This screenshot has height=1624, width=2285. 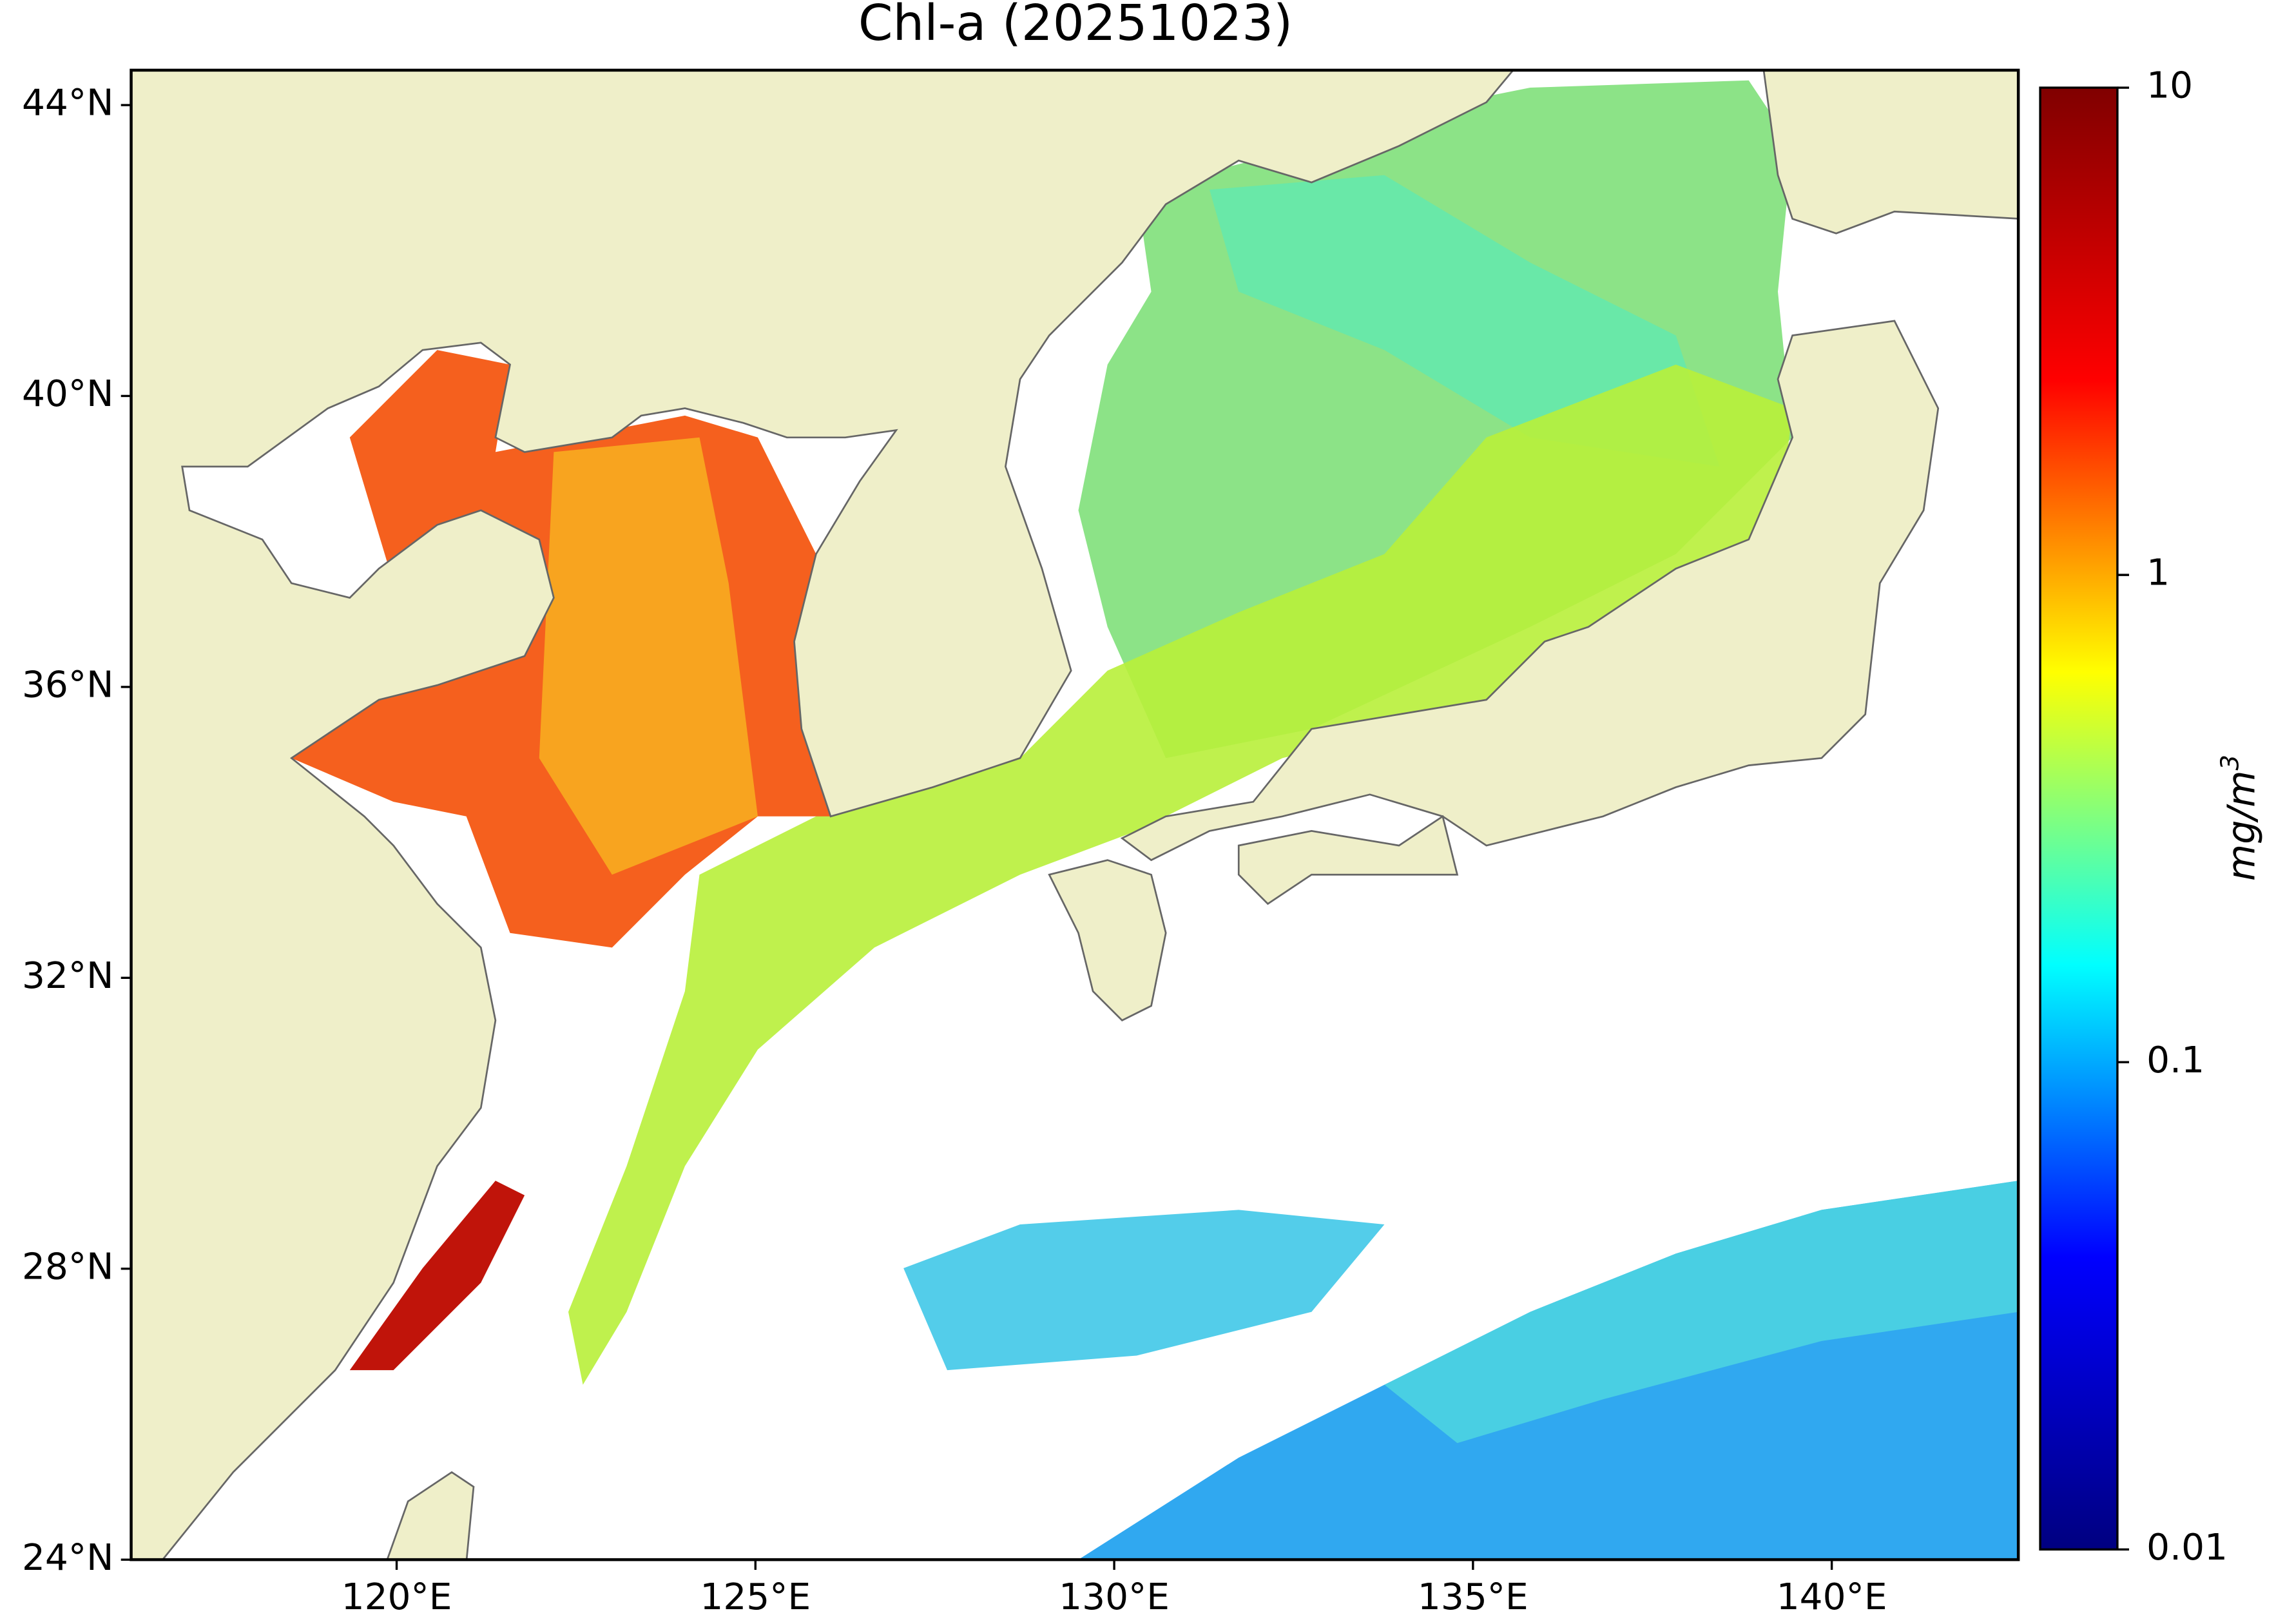 What do you see at coordinates (1348, 860) in the screenshot?
I see `land-shikoku` at bounding box center [1348, 860].